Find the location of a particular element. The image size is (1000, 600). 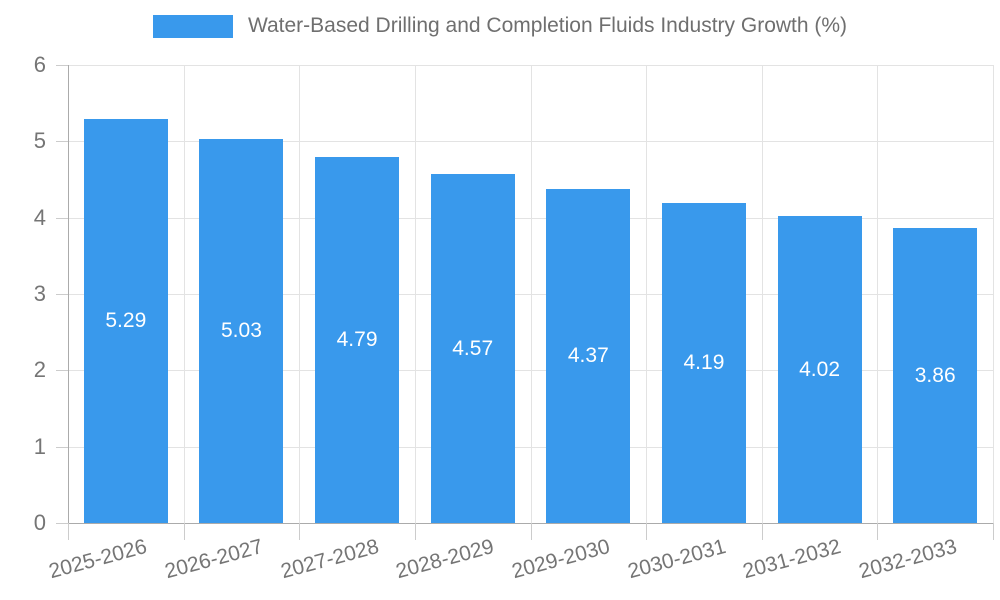

y-axis-line is located at coordinates (68, 294).